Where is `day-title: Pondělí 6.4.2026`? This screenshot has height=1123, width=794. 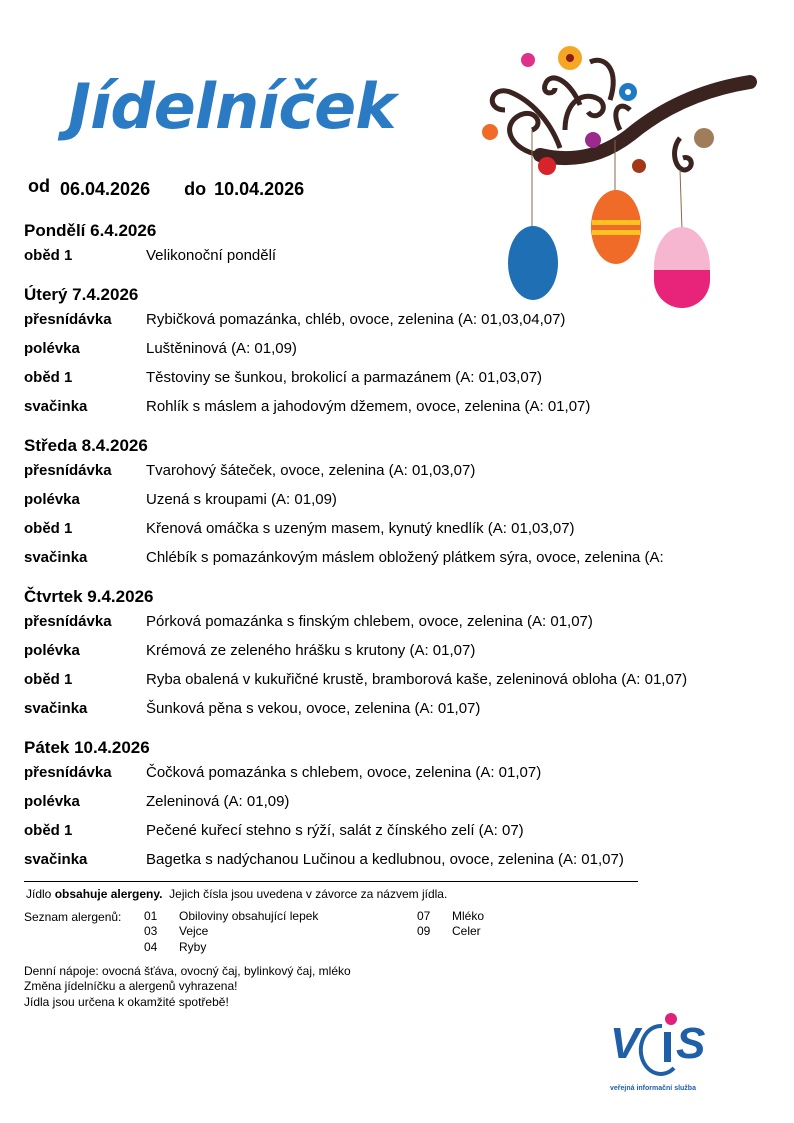 day-title: Pondělí 6.4.2026 is located at coordinates (90, 230).